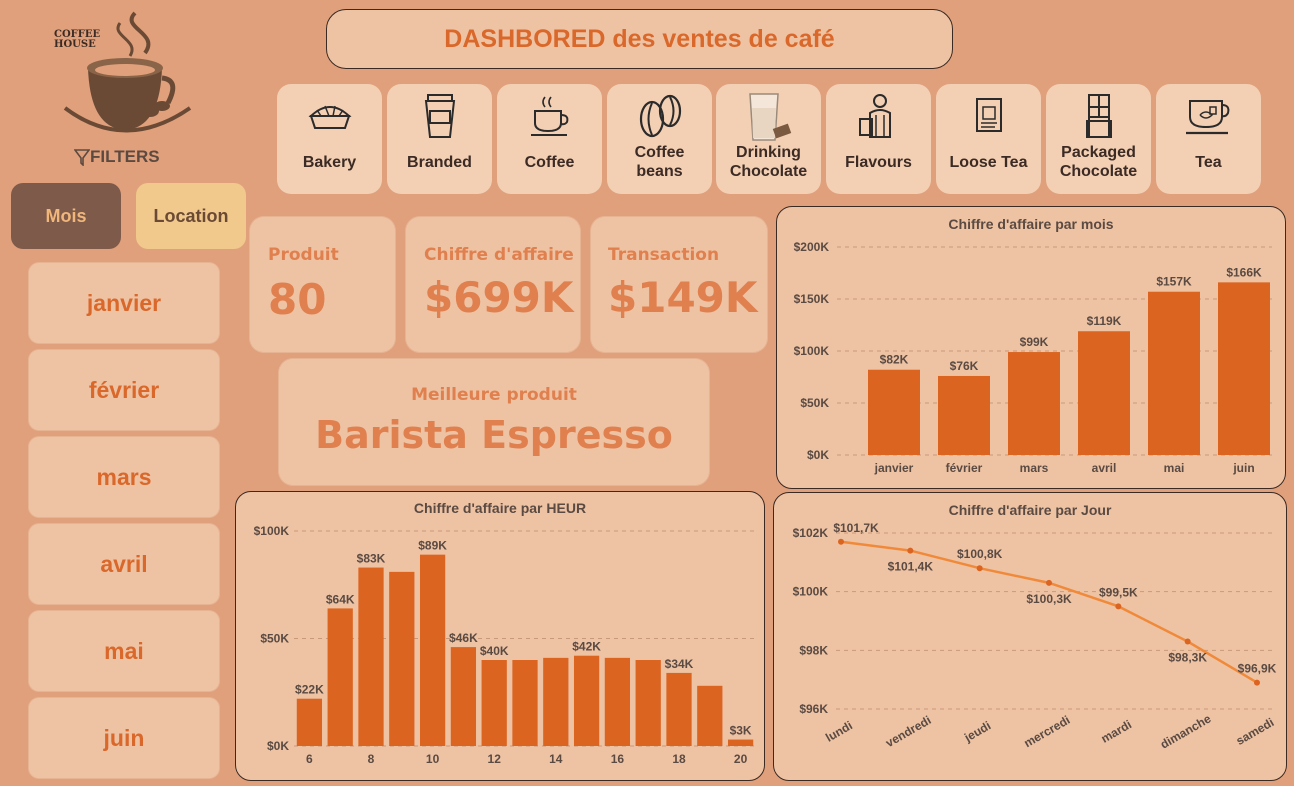 The width and height of the screenshot is (1294, 786). Describe the element at coordinates (329, 139) in the screenshot. I see `category-bakery: Bakery` at that location.